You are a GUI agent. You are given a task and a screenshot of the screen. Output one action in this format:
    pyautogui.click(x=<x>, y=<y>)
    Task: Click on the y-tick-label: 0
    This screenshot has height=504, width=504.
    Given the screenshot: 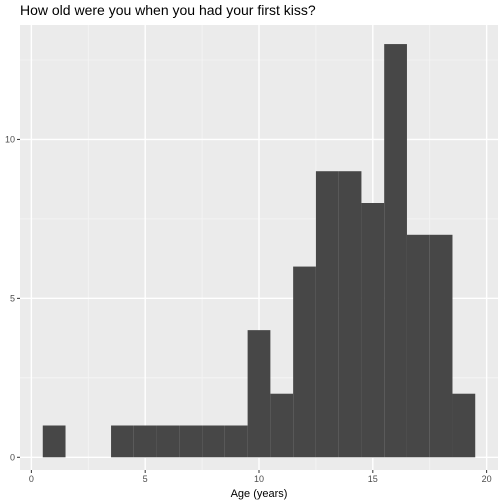 What is the action you would take?
    pyautogui.click(x=12, y=457)
    